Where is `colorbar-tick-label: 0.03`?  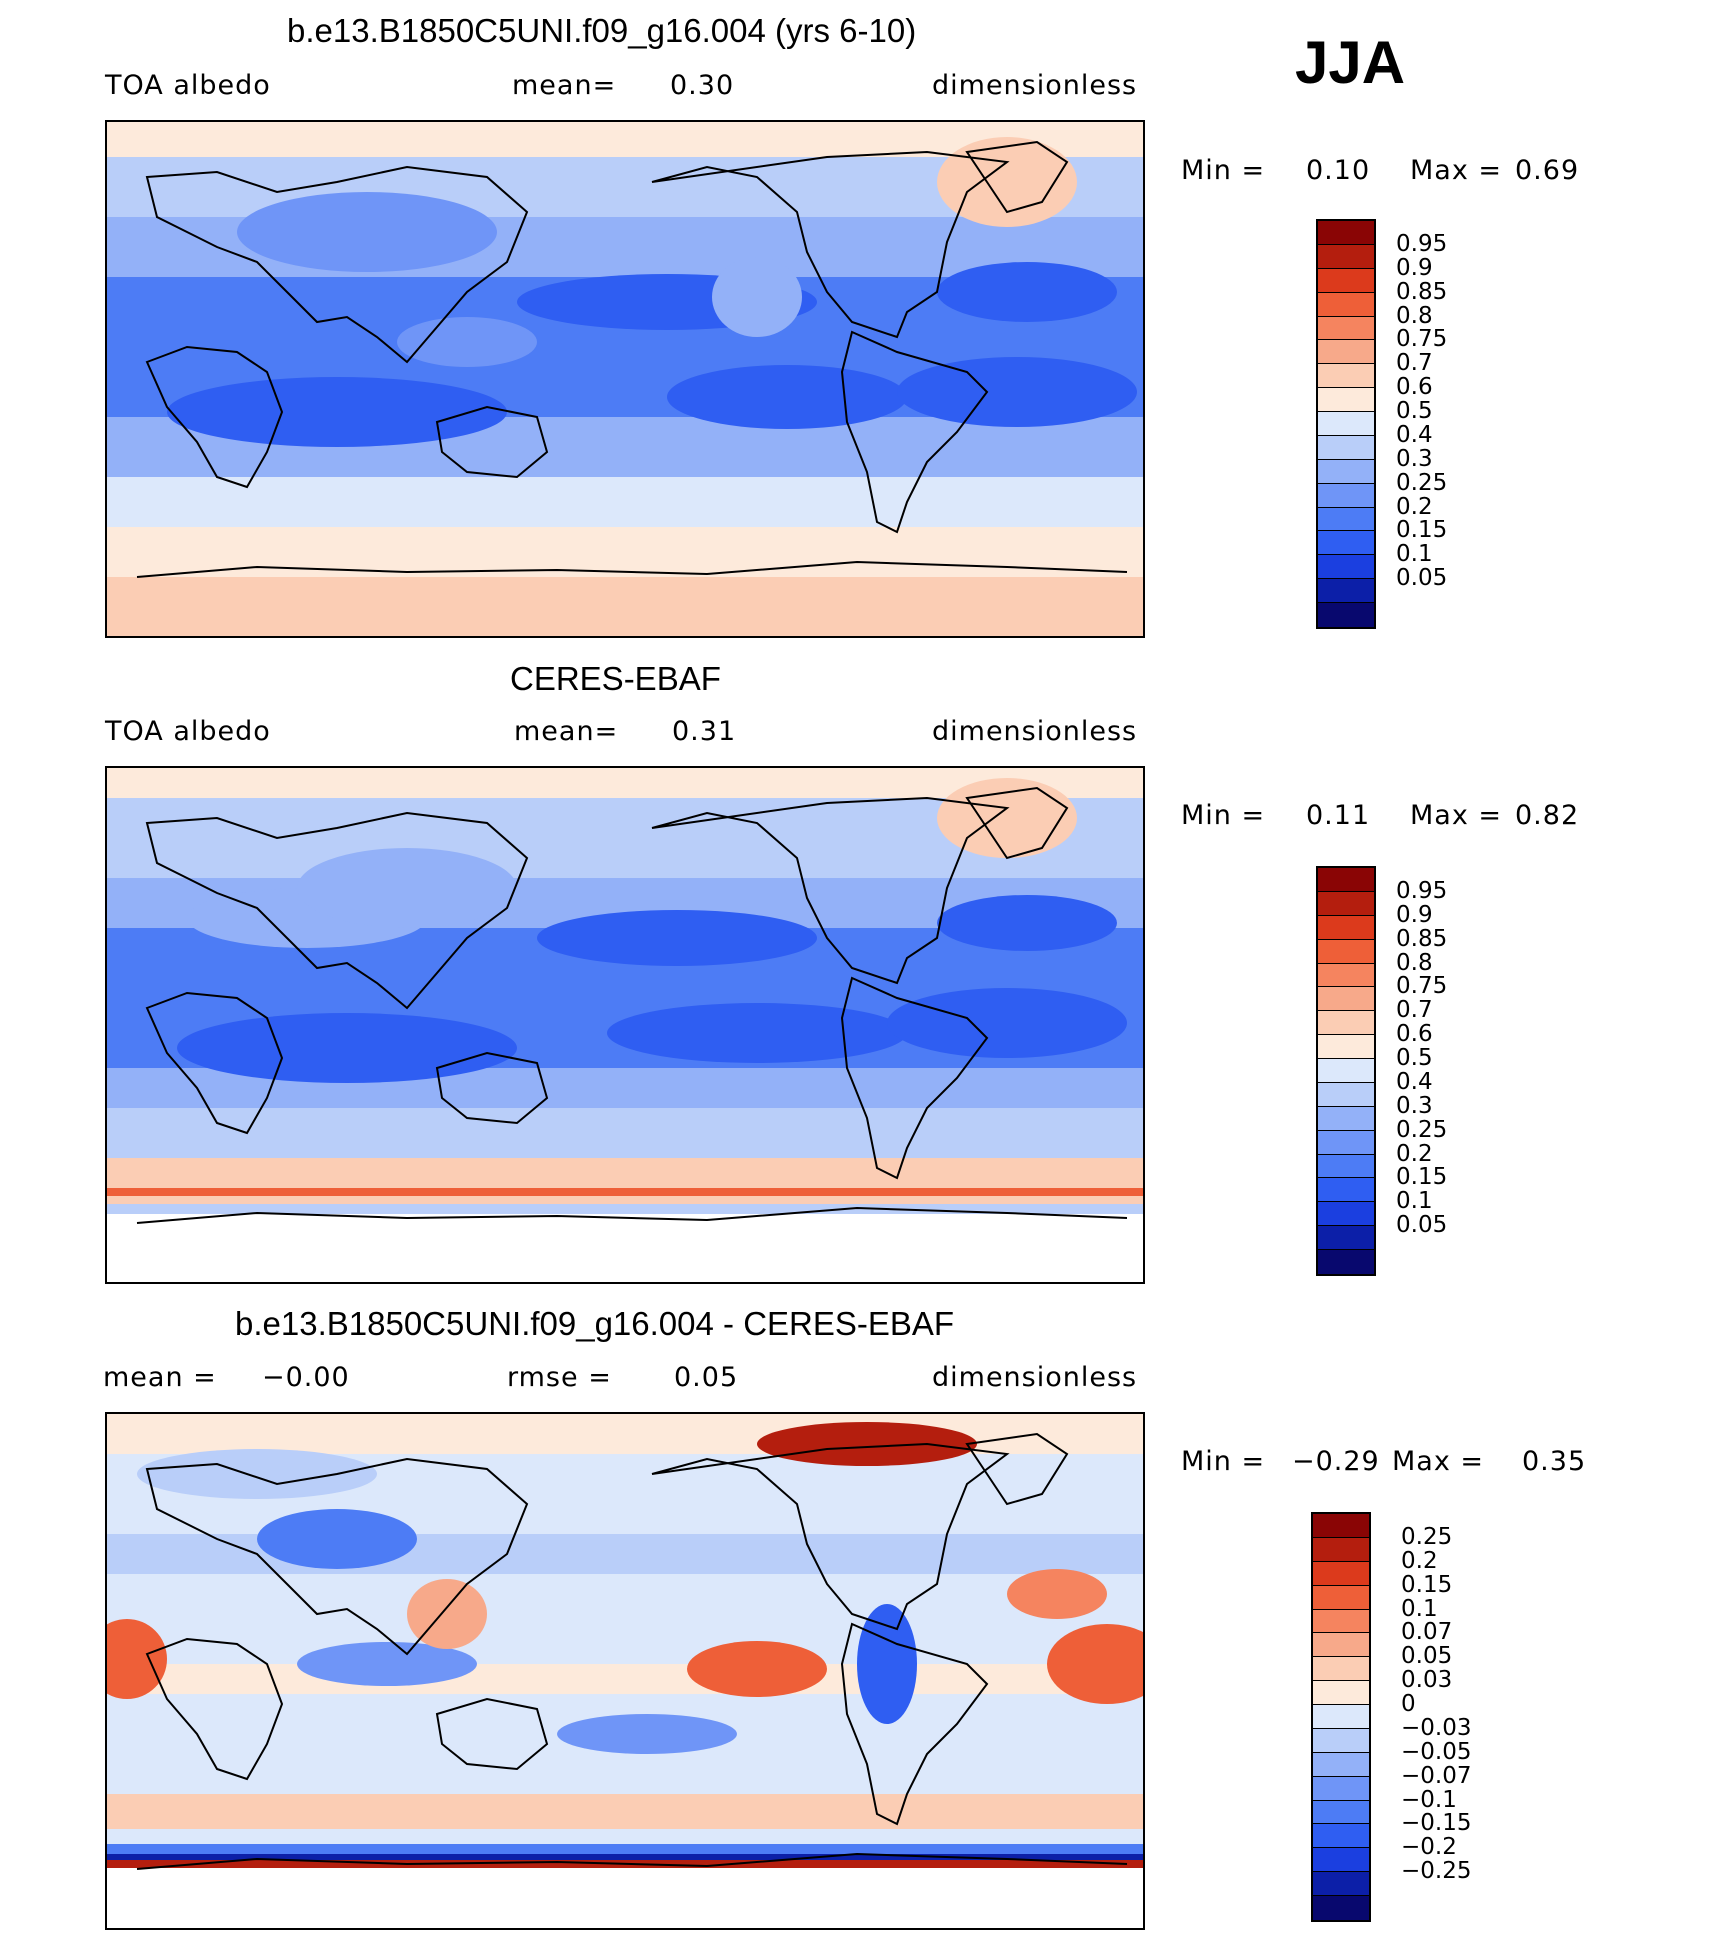
colorbar-tick-label: 0.03 is located at coordinates (1427, 1680).